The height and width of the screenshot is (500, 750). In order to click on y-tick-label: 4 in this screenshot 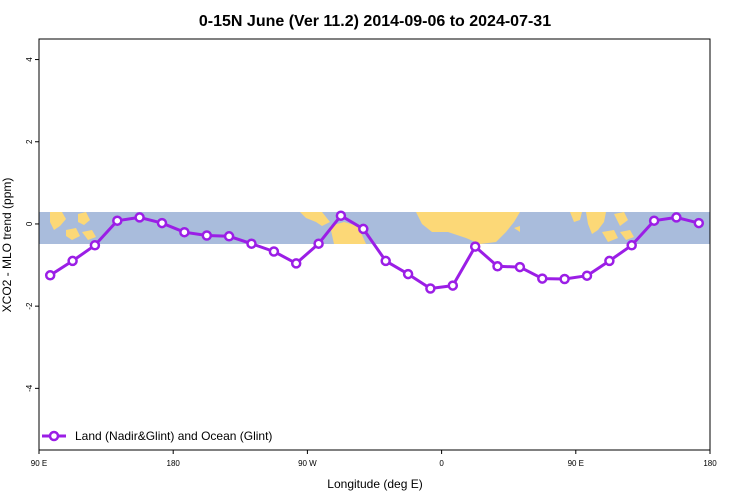, I will do `click(29, 59)`.